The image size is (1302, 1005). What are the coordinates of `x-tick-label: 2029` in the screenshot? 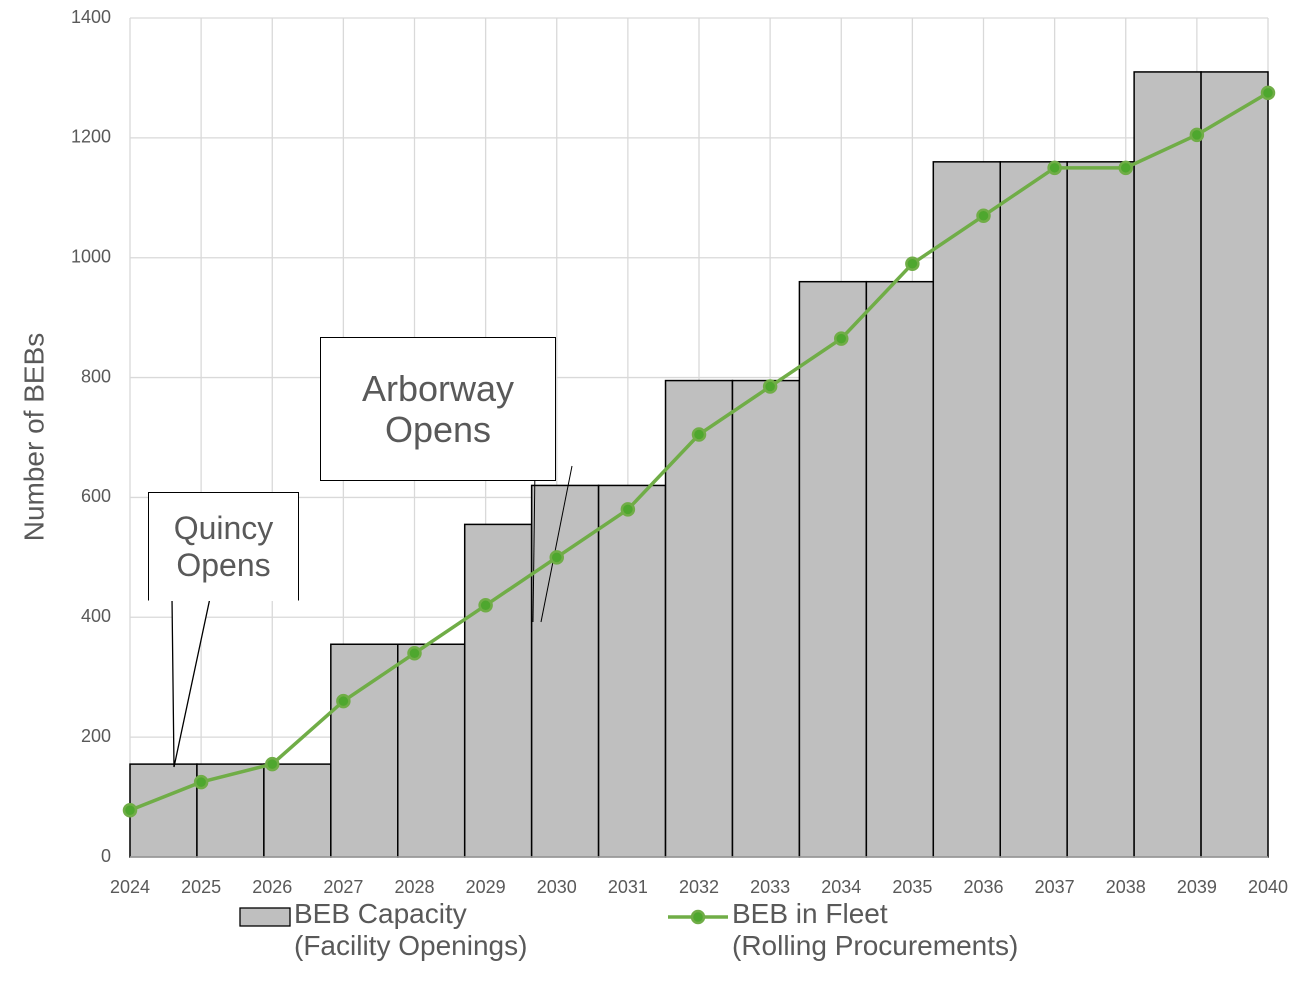 It's located at (486, 887).